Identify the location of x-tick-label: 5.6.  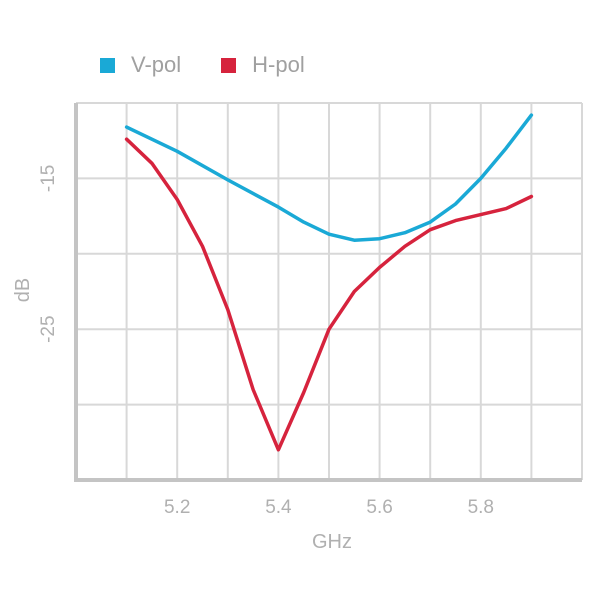
(379, 507).